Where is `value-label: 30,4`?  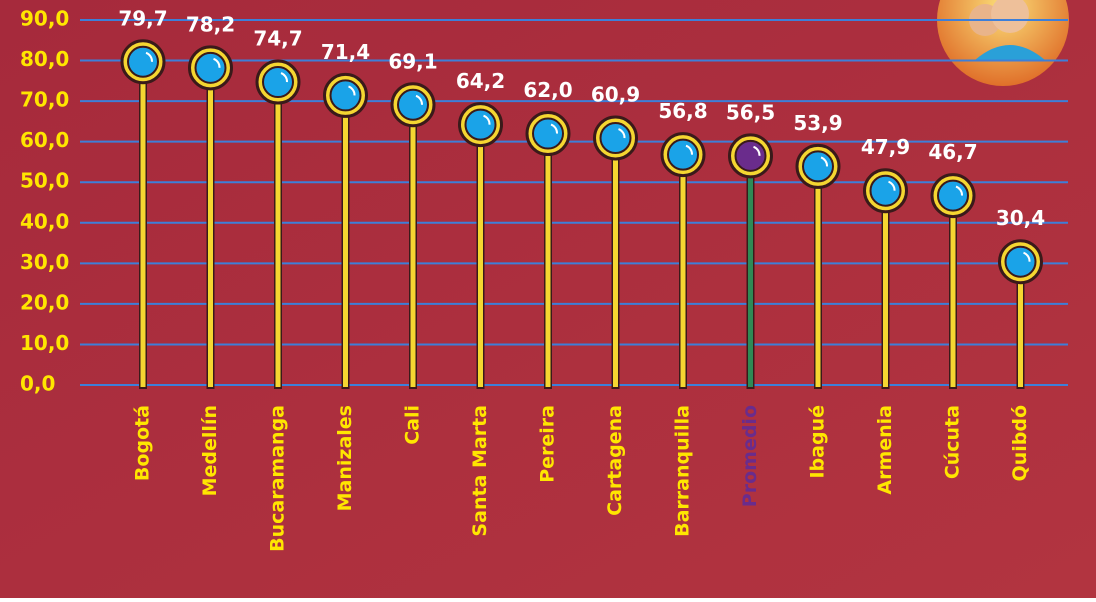 value-label: 30,4 is located at coordinates (1020, 218).